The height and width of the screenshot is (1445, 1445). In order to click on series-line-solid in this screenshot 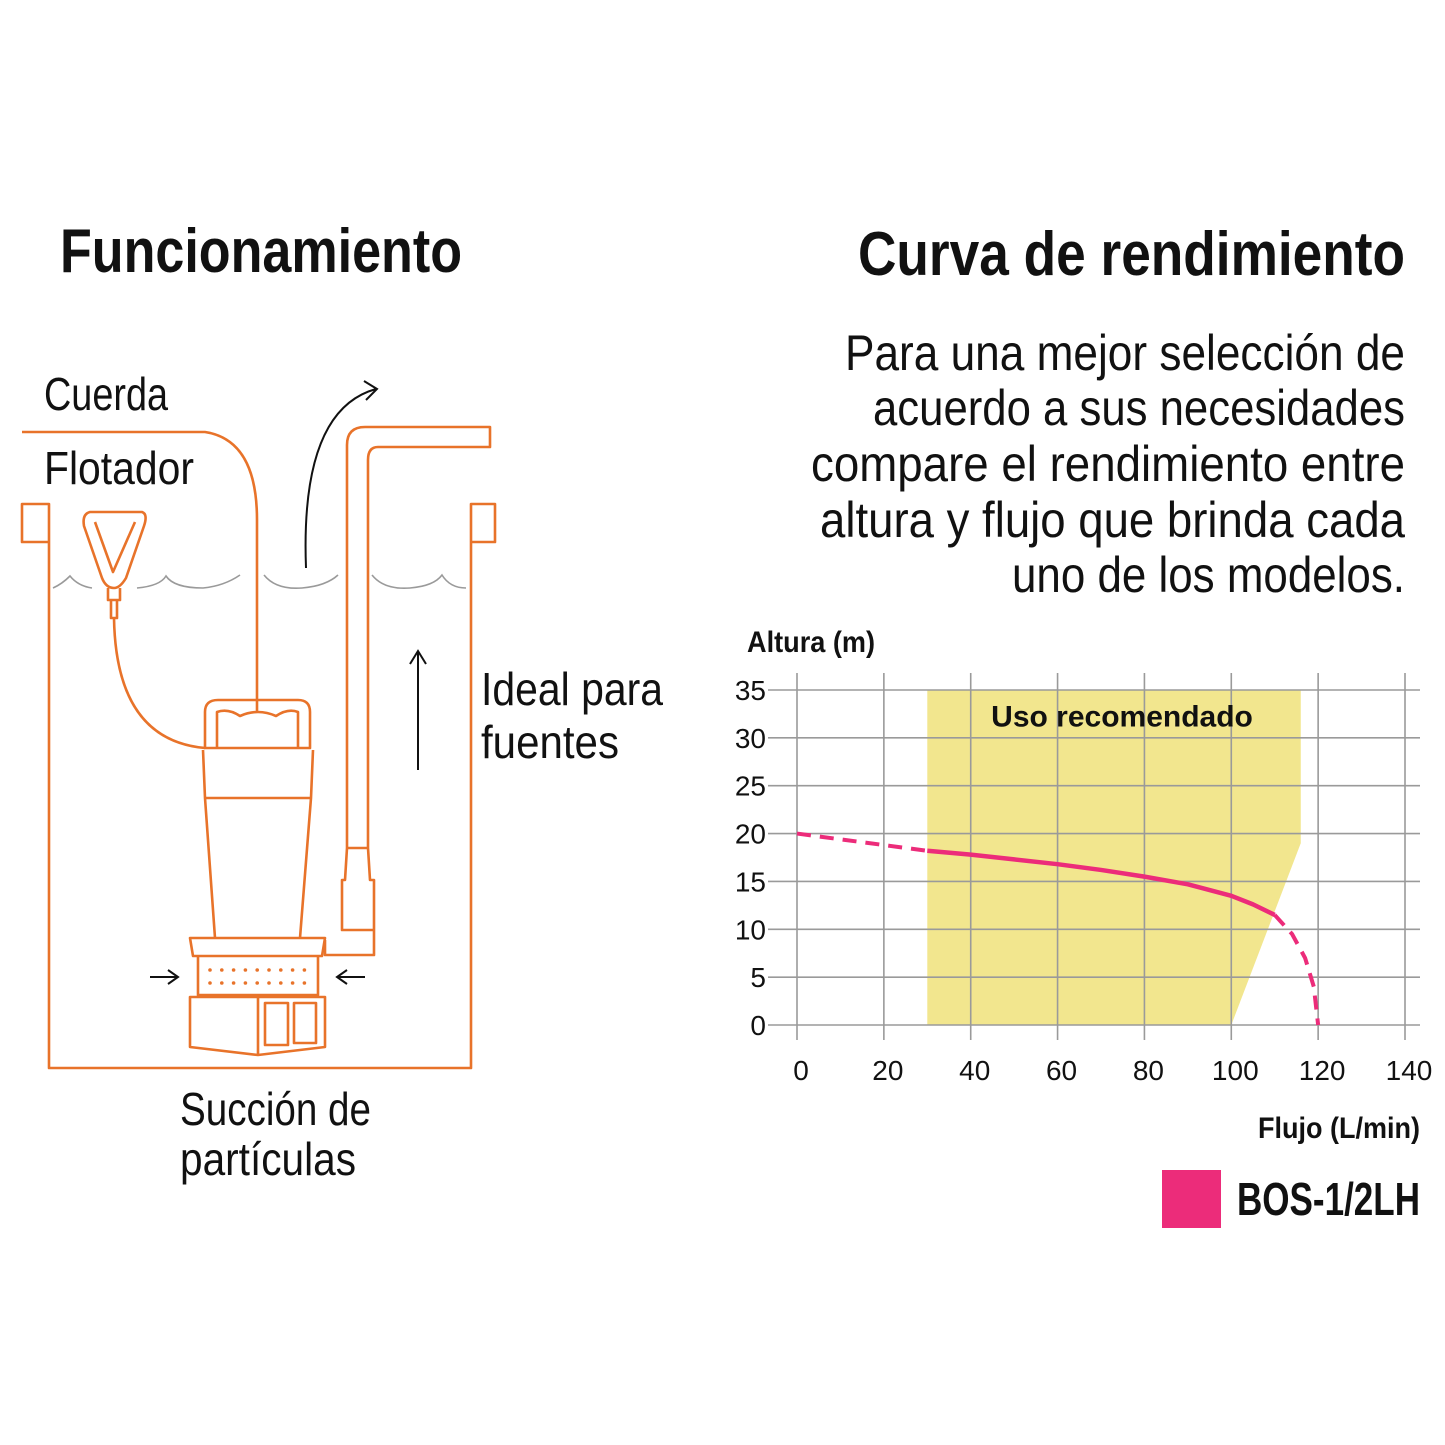, I will do `click(1101, 882)`.